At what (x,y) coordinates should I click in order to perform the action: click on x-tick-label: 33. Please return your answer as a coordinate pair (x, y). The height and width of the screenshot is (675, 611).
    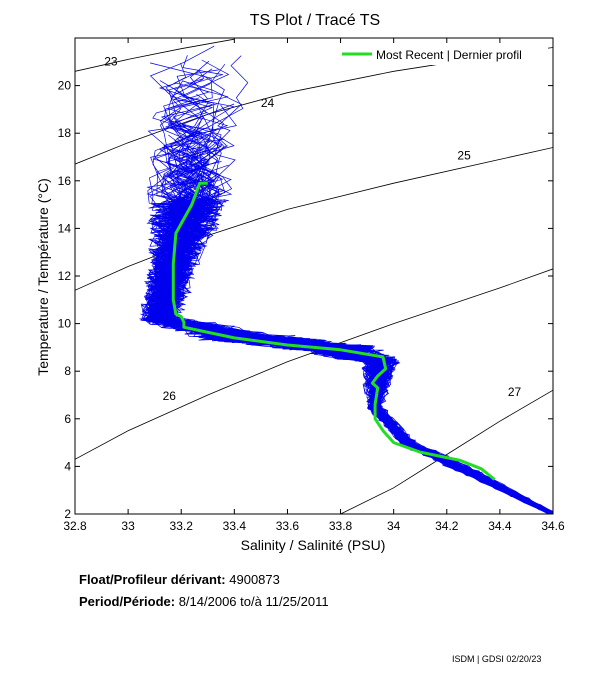
    Looking at the image, I should click on (128, 526).